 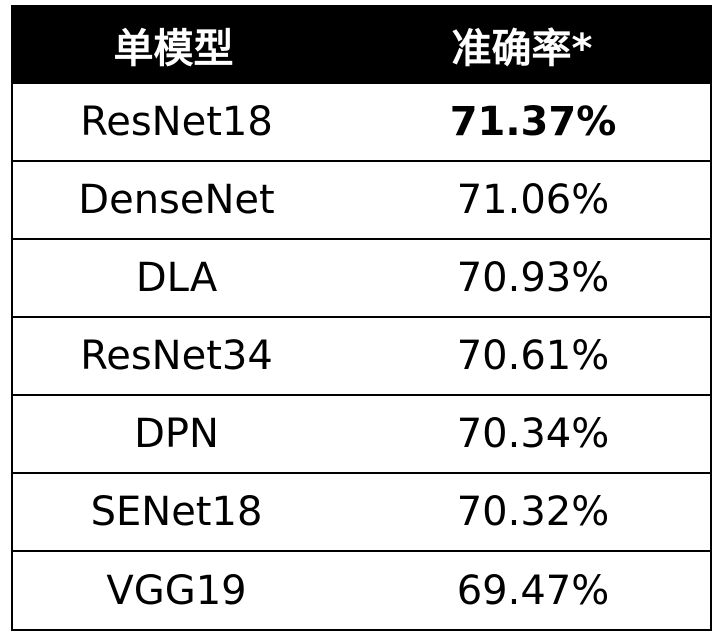 What do you see at coordinates (173, 433) in the screenshot?
I see `cell-model: DPN` at bounding box center [173, 433].